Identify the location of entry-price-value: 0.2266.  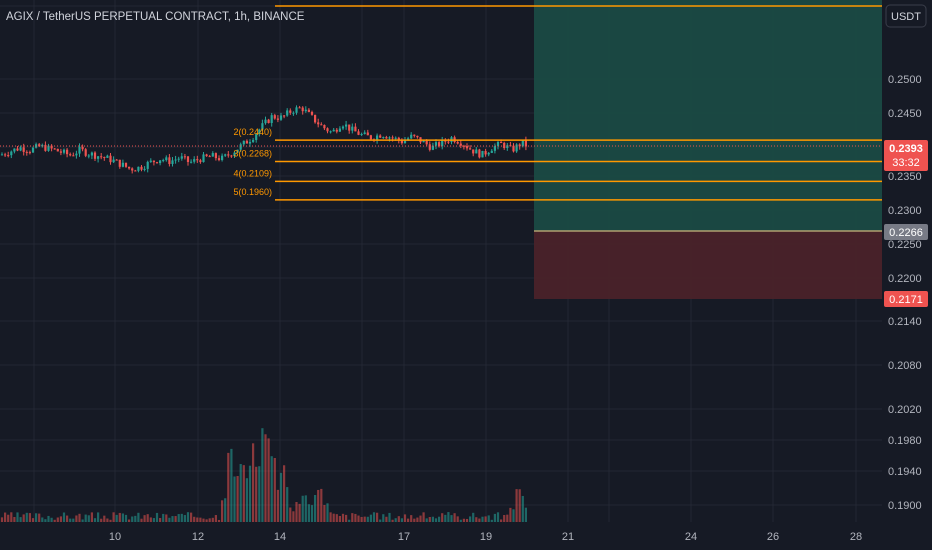
(906, 233).